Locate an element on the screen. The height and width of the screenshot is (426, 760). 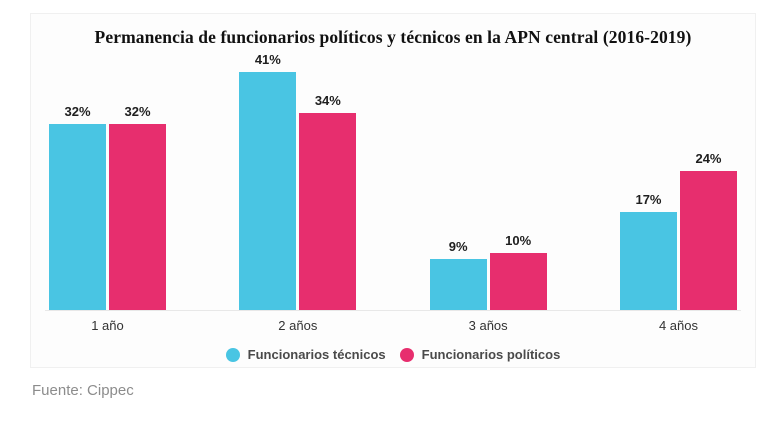
x-axis-line is located at coordinates (393, 310).